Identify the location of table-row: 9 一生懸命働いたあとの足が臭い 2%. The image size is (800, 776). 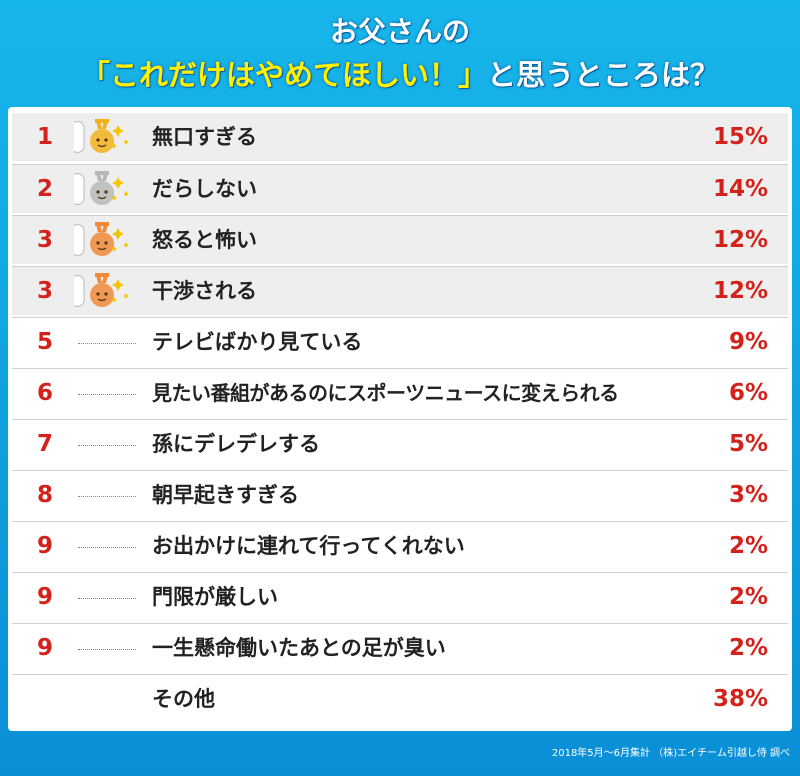
(400, 647).